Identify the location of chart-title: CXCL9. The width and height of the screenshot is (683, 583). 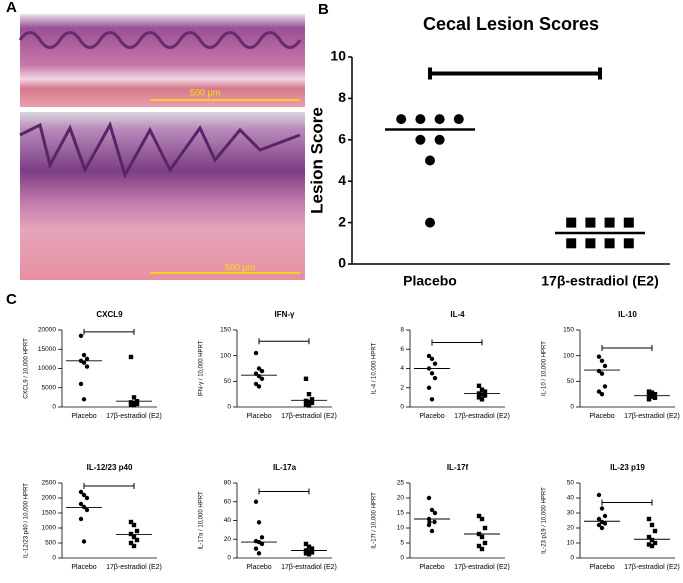
(109, 314).